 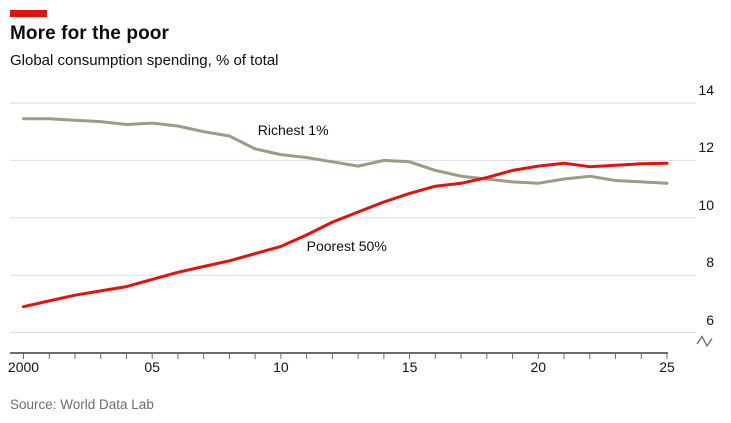 I want to click on x-axis-label: 20, so click(x=538, y=367).